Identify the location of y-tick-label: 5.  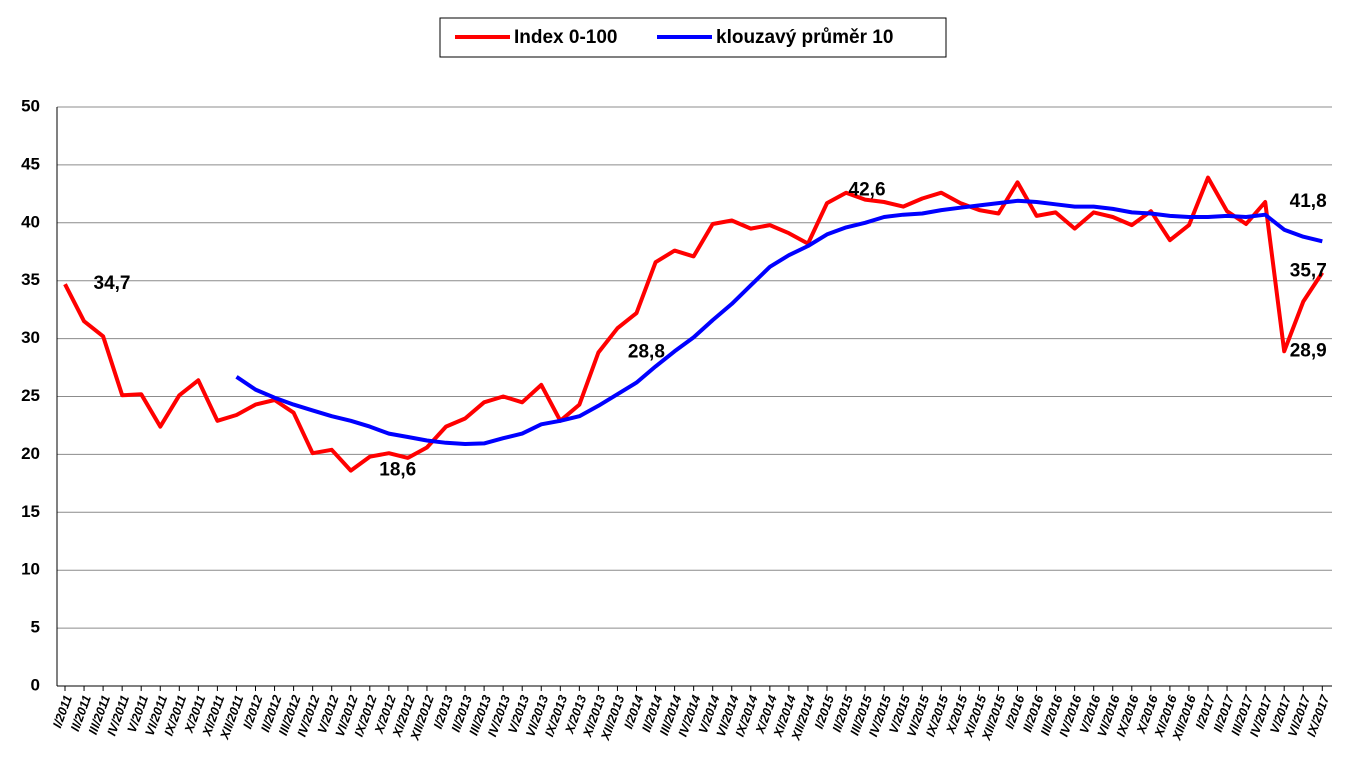
(35, 627).